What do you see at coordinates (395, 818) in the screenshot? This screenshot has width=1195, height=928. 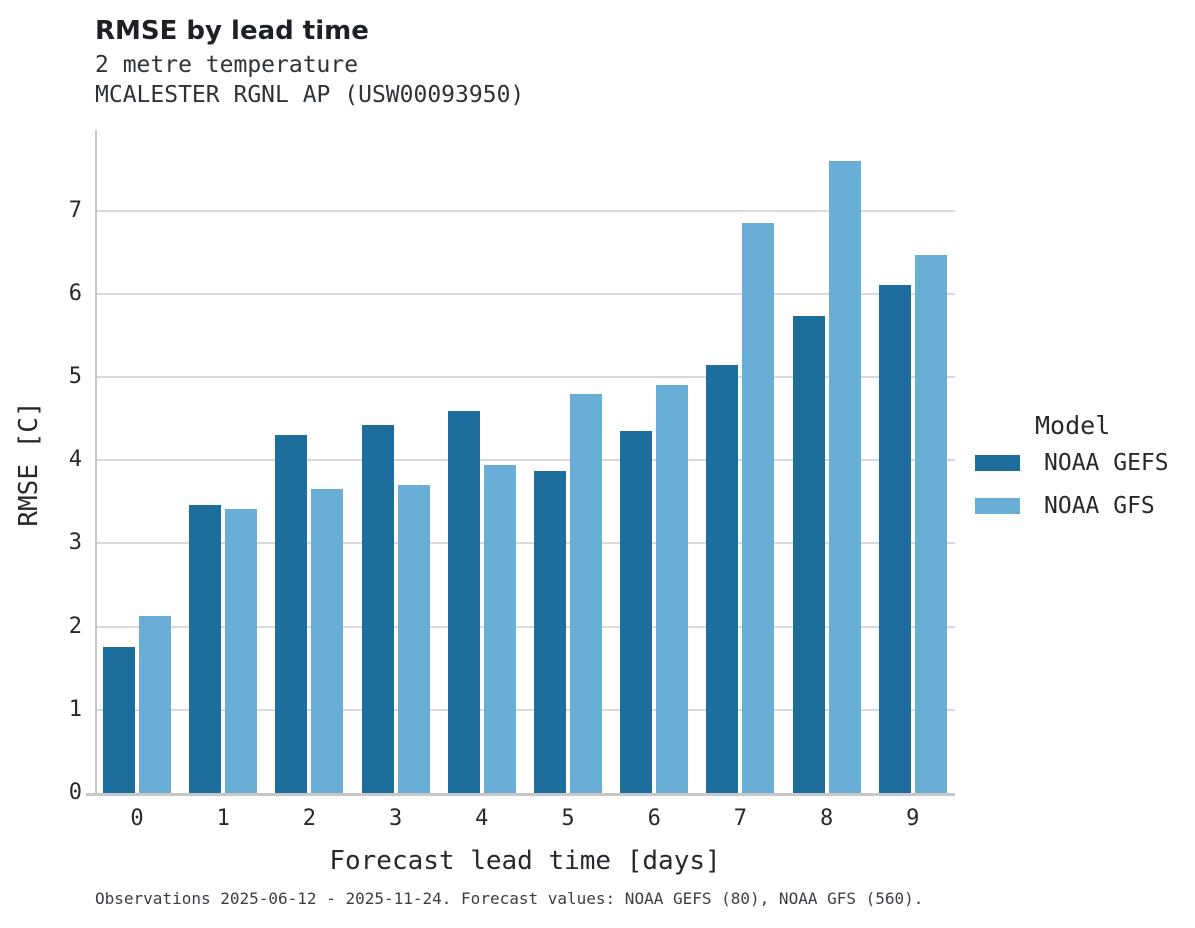 I see `x-tick-label-3: 3` at bounding box center [395, 818].